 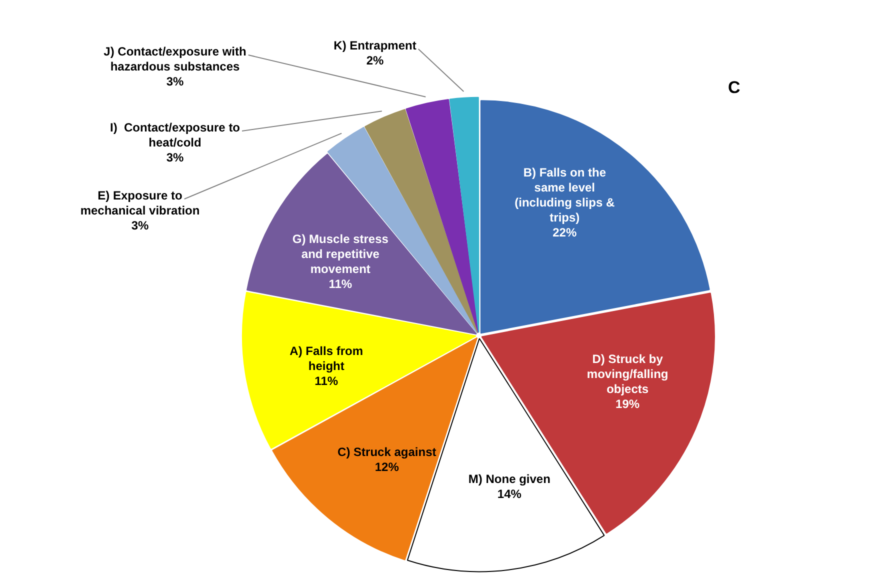 What do you see at coordinates (387, 467) in the screenshot?
I see `data-label: 12%` at bounding box center [387, 467].